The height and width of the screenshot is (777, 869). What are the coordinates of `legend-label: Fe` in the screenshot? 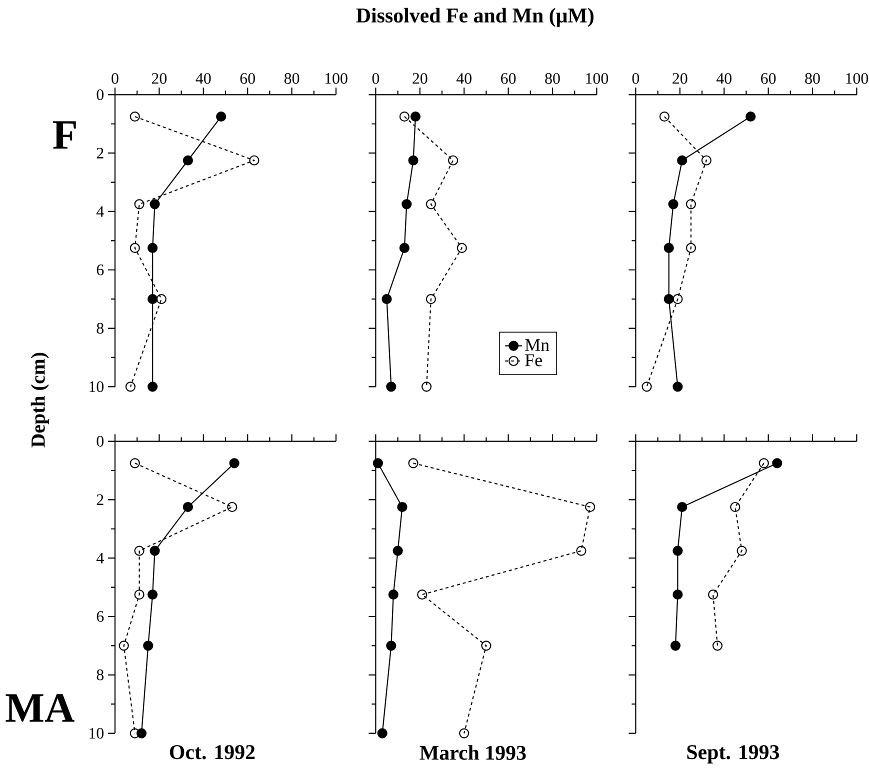 It's located at (533, 360).